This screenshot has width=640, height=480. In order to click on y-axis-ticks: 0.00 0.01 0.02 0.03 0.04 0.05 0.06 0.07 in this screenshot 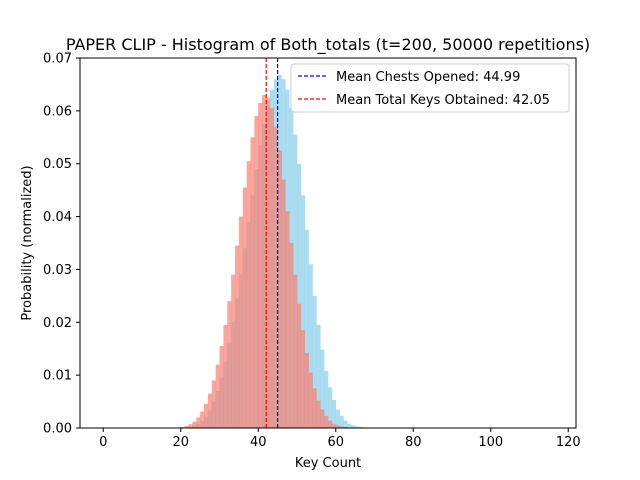, I will do `click(61, 244)`.